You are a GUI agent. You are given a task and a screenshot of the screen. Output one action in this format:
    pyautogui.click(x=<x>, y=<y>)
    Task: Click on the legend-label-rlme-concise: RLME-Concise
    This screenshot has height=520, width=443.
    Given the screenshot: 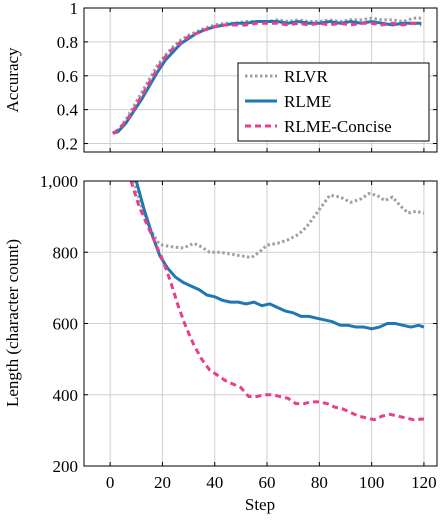 What is the action you would take?
    pyautogui.click(x=338, y=126)
    